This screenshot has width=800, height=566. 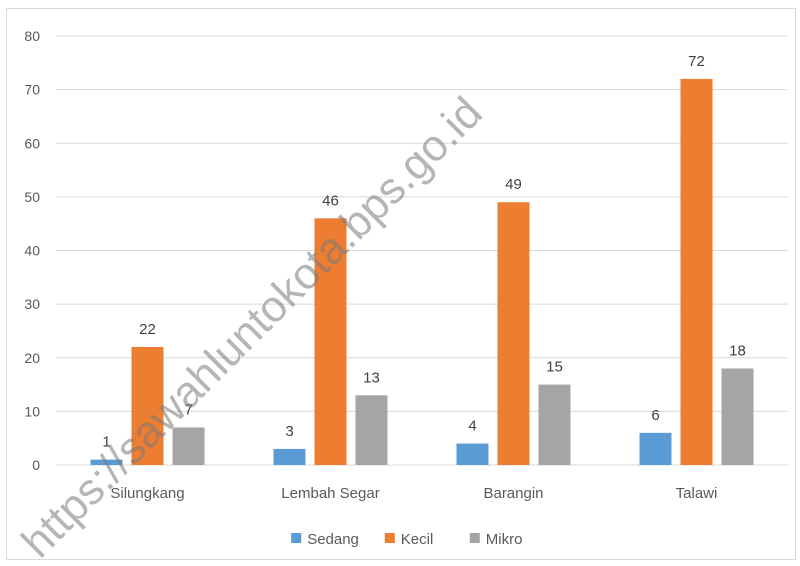 I want to click on y-tick-label: 70, so click(x=32, y=90).